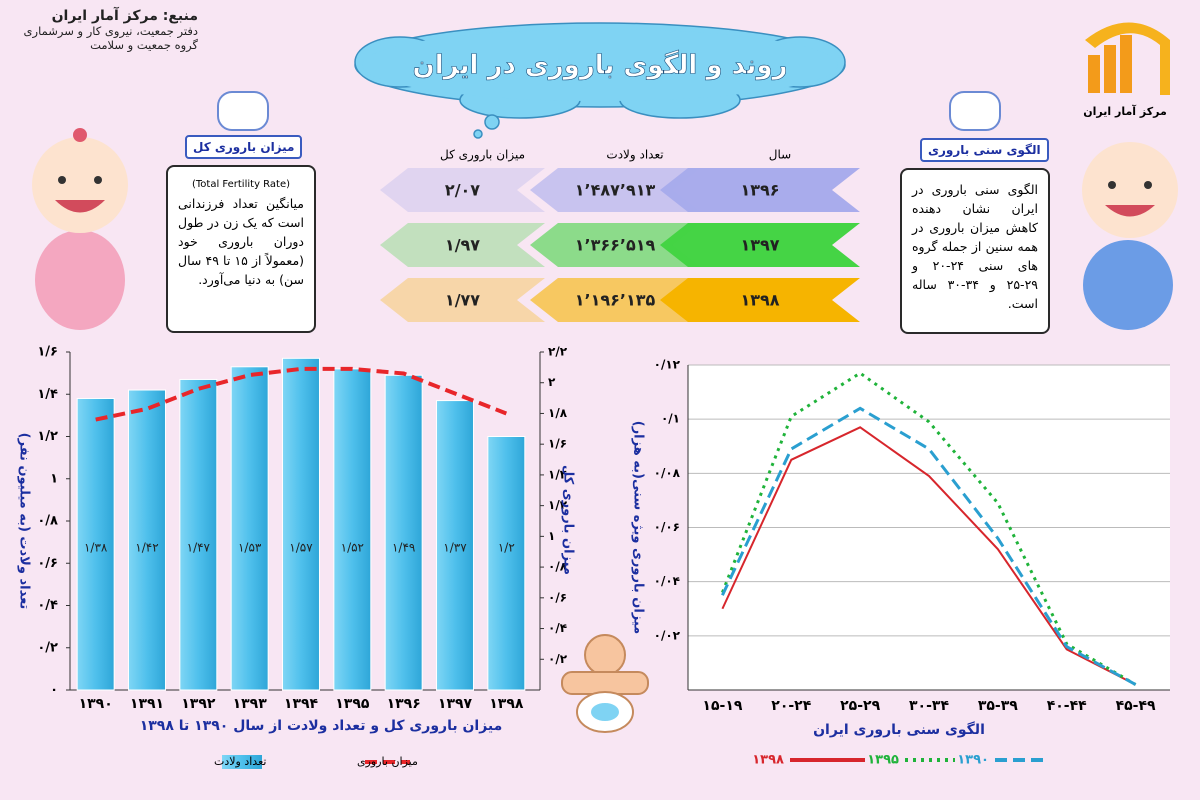  I want to click on bottle-left, so click(243, 111).